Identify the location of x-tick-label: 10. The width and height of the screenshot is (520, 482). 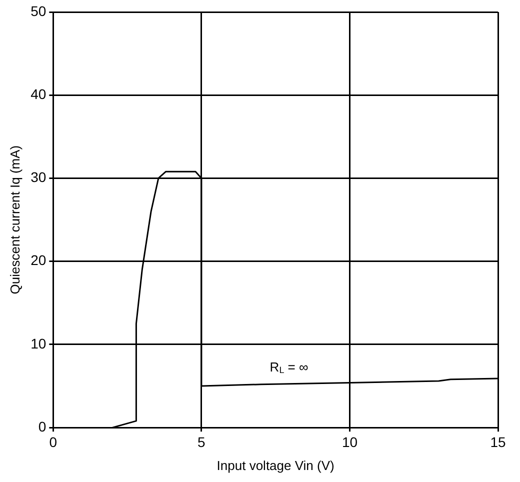
(350, 442).